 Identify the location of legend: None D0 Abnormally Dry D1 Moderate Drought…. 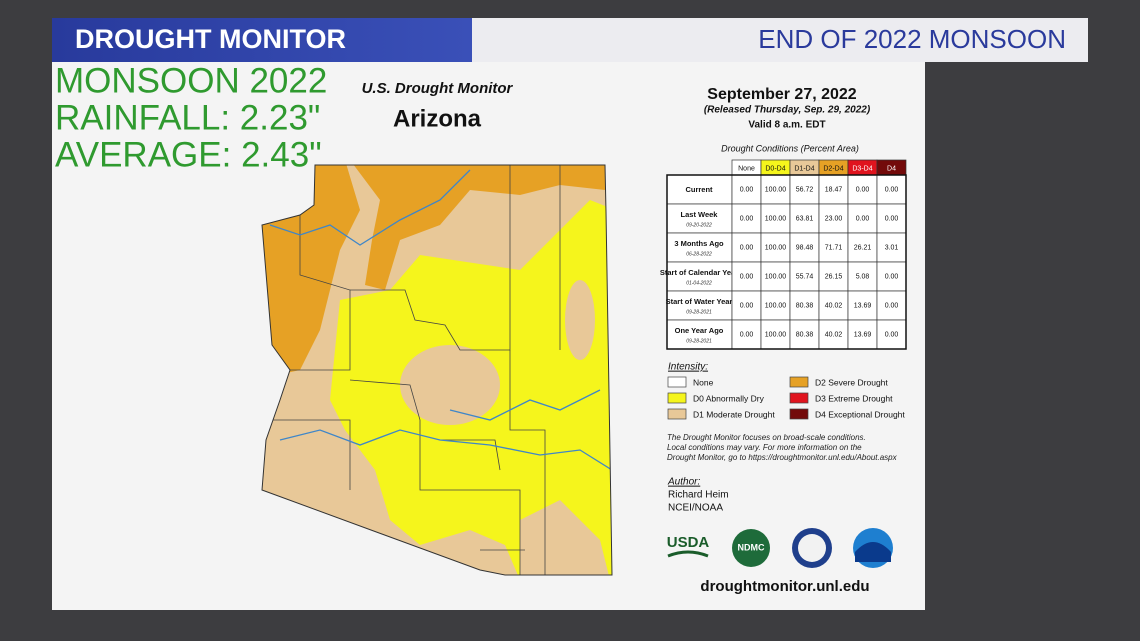
(786, 398).